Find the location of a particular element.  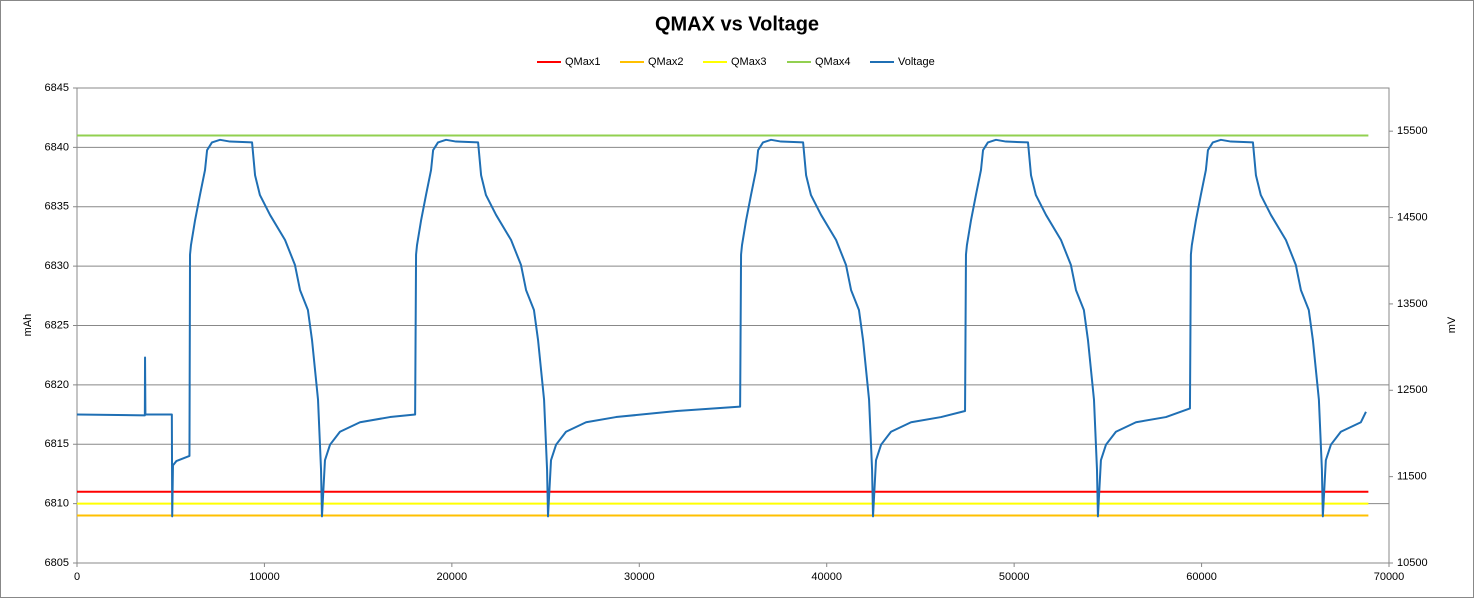

y-tick-label: 6845 is located at coordinates (57, 88).